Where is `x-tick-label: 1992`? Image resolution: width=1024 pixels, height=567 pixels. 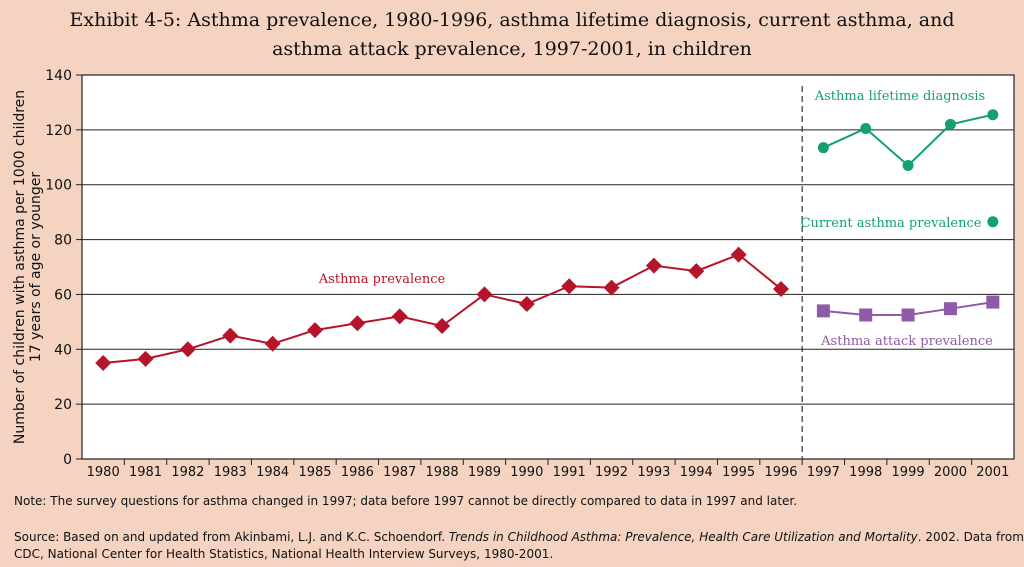 x-tick-label: 1992 is located at coordinates (611, 472).